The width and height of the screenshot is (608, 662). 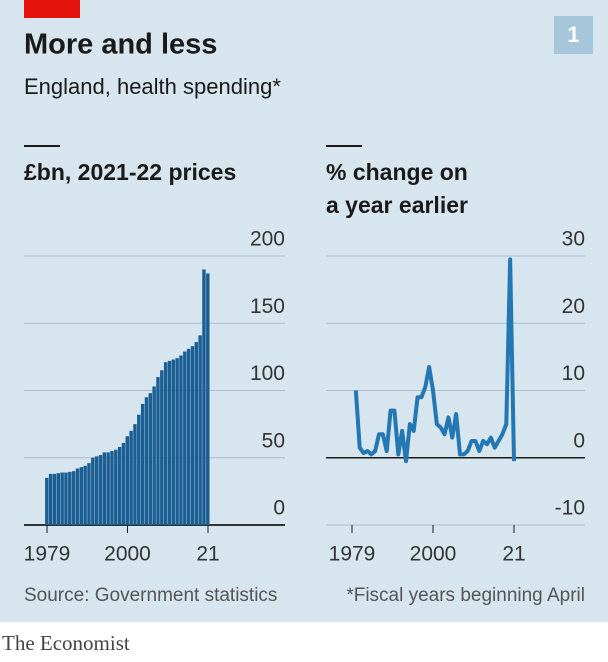 What do you see at coordinates (273, 440) in the screenshot?
I see `y-tick-label: 50` at bounding box center [273, 440].